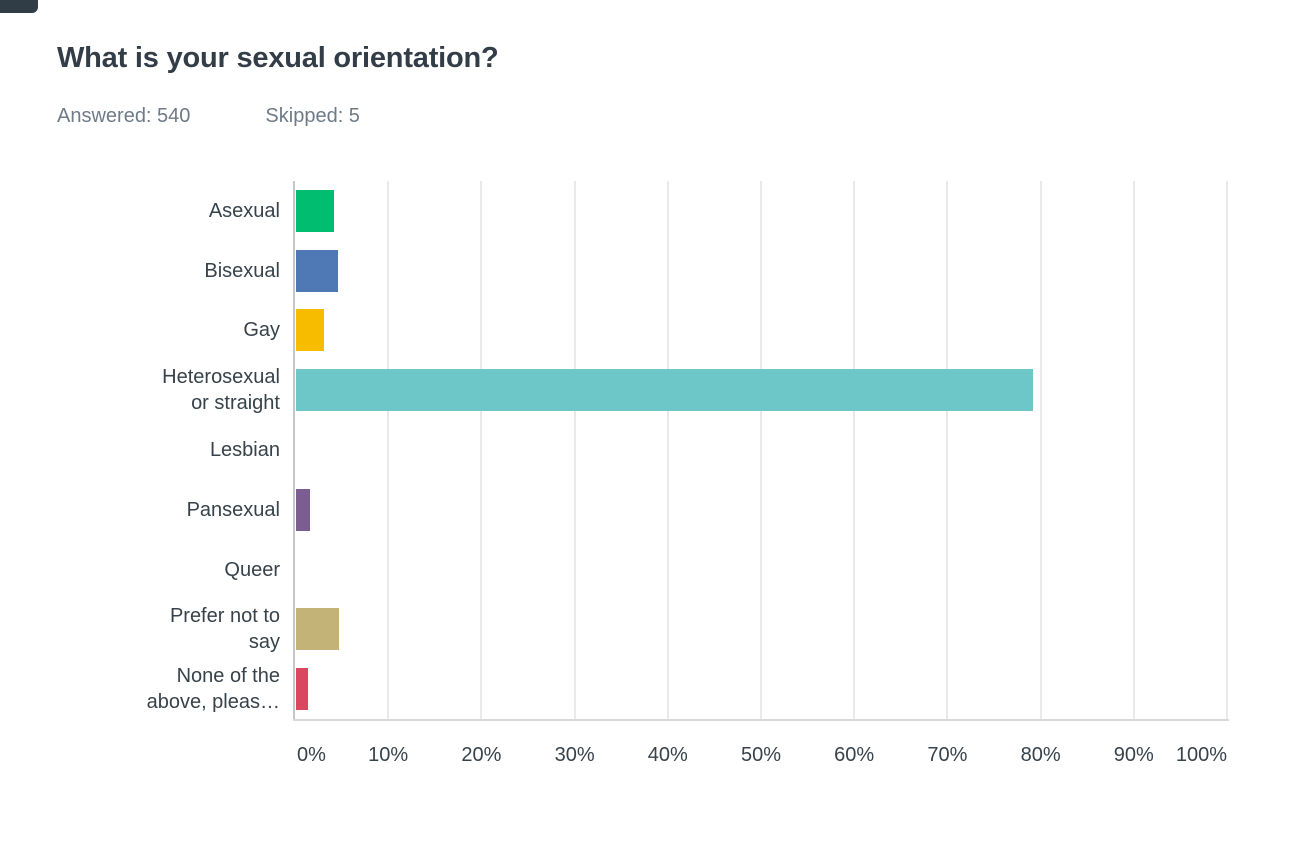 This screenshot has height=842, width=1292. Describe the element at coordinates (242, 270) in the screenshot. I see `category-label-line: Bisexual` at that location.